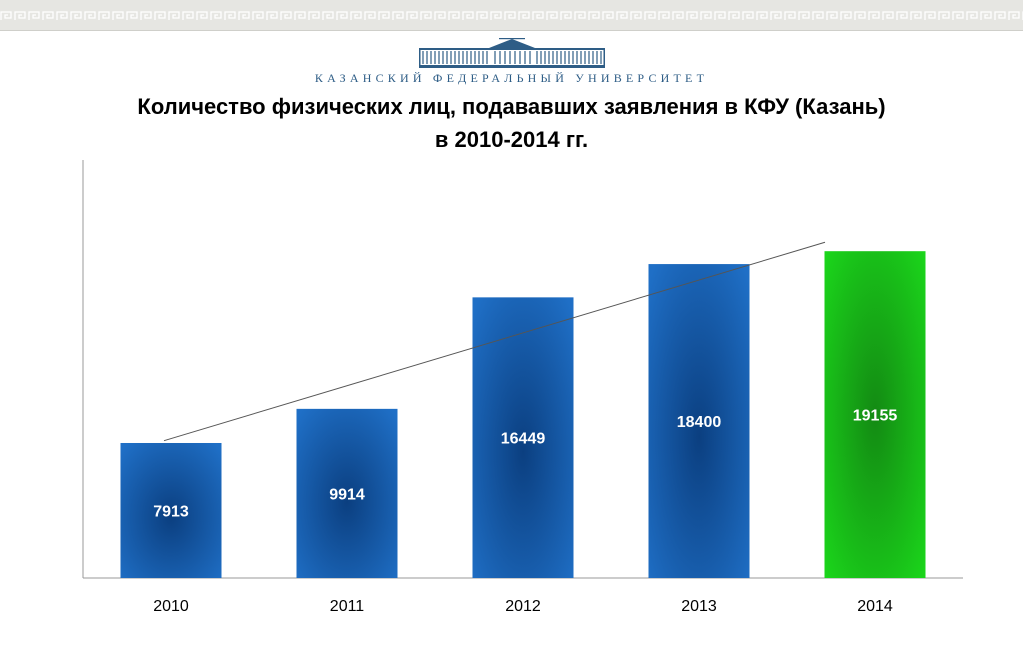 The height and width of the screenshot is (671, 1023). I want to click on data-label-2012: 16449, so click(523, 439).